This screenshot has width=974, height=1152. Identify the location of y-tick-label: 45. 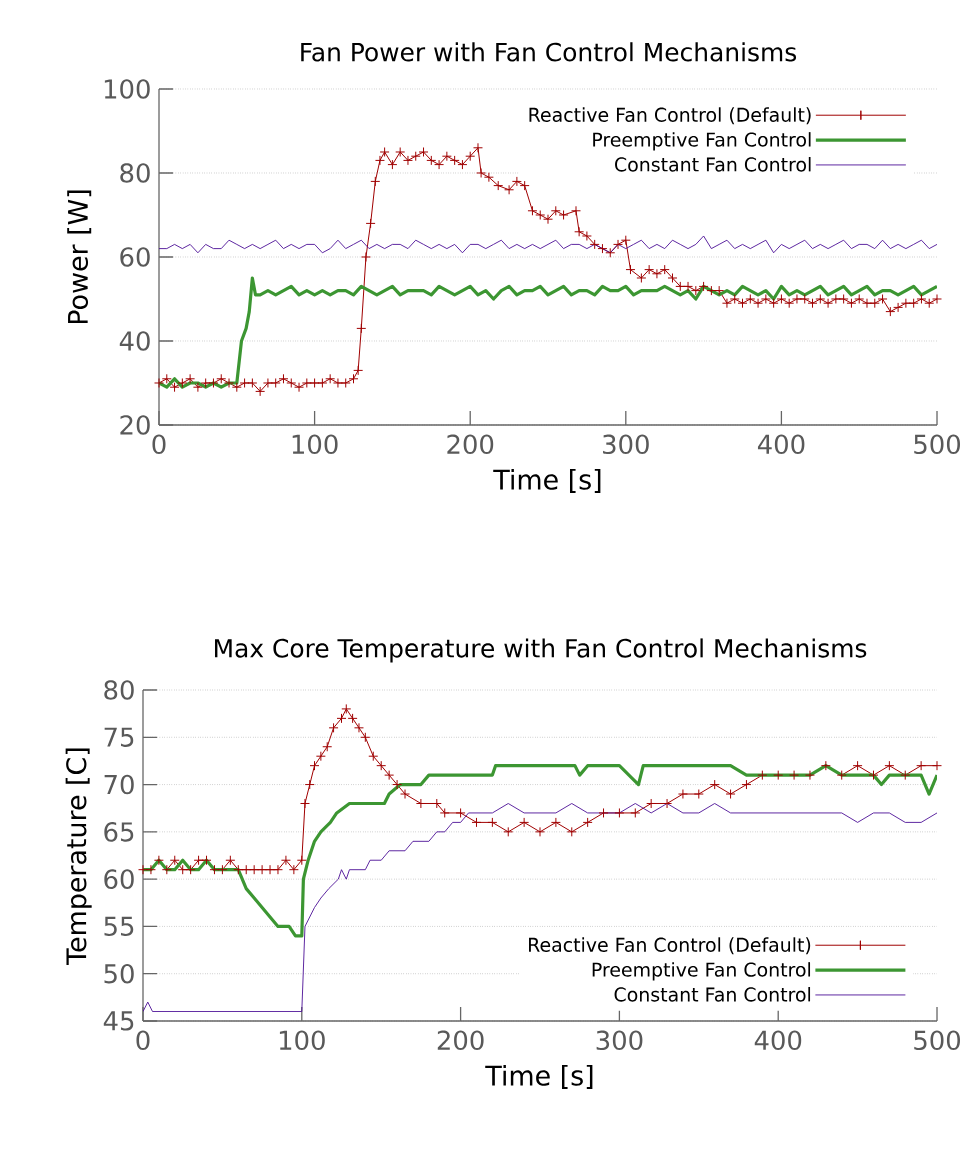
(118, 1021).